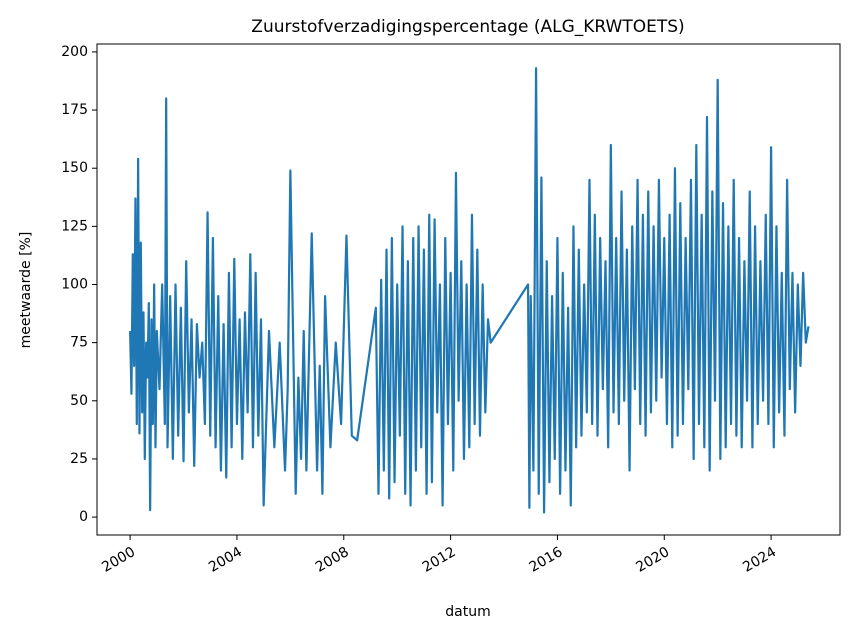  I want to click on x-axis-label: datum, so click(467, 612).